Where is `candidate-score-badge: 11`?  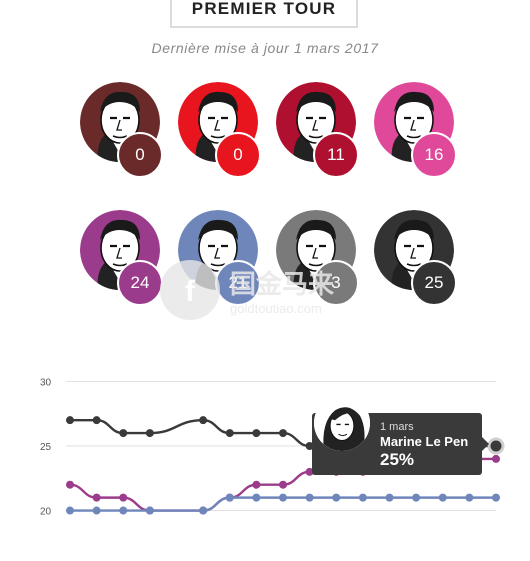 candidate-score-badge: 11 is located at coordinates (336, 155).